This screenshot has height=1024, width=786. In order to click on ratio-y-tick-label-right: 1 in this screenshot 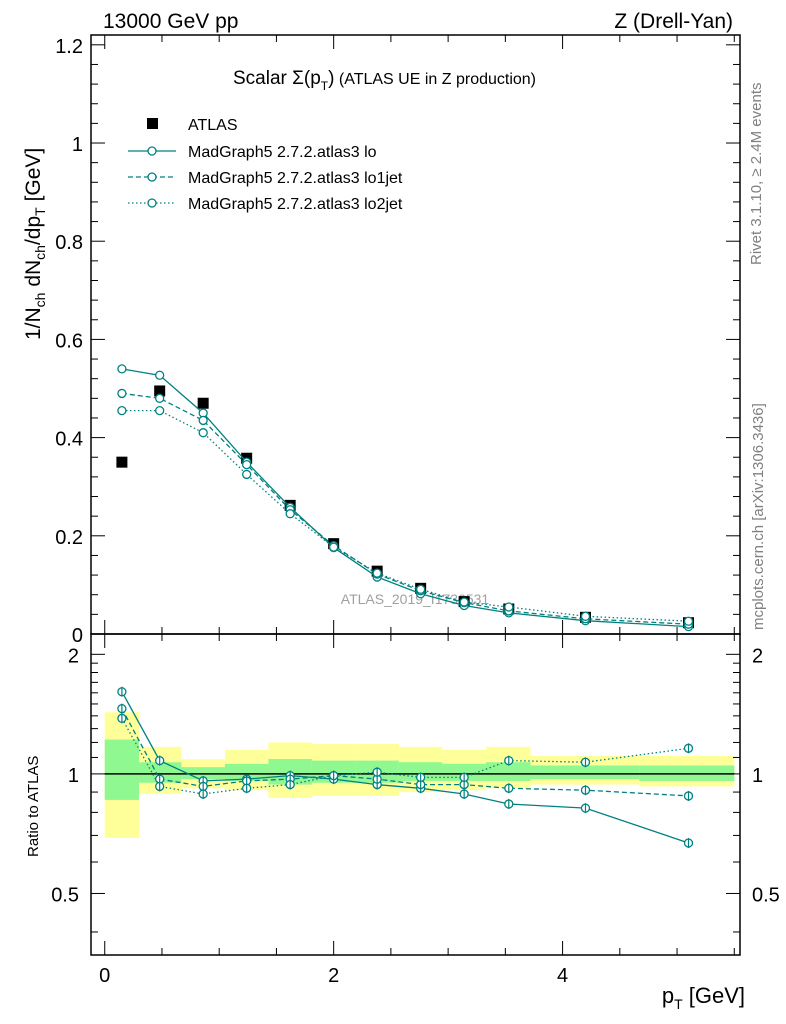, I will do `click(757, 776)`.